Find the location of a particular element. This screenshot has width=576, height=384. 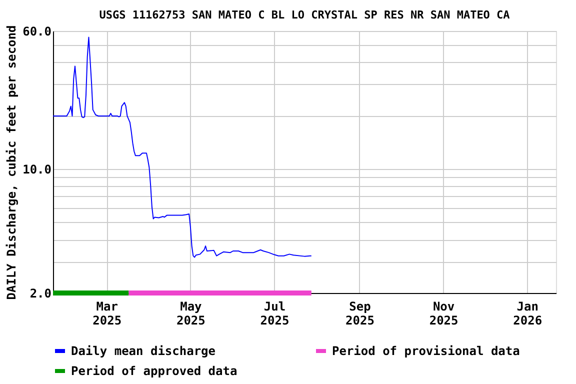

y-tick-label: 60.0 is located at coordinates (37, 31).